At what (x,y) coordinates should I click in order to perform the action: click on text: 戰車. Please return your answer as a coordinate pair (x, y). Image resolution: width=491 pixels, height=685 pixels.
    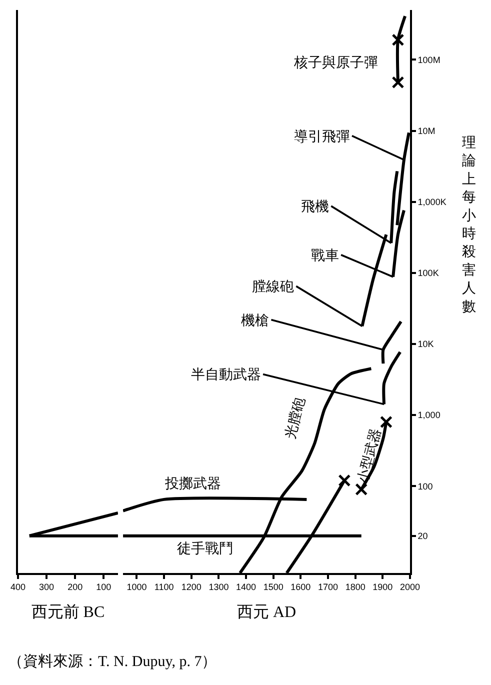
    Looking at the image, I should click on (325, 255).